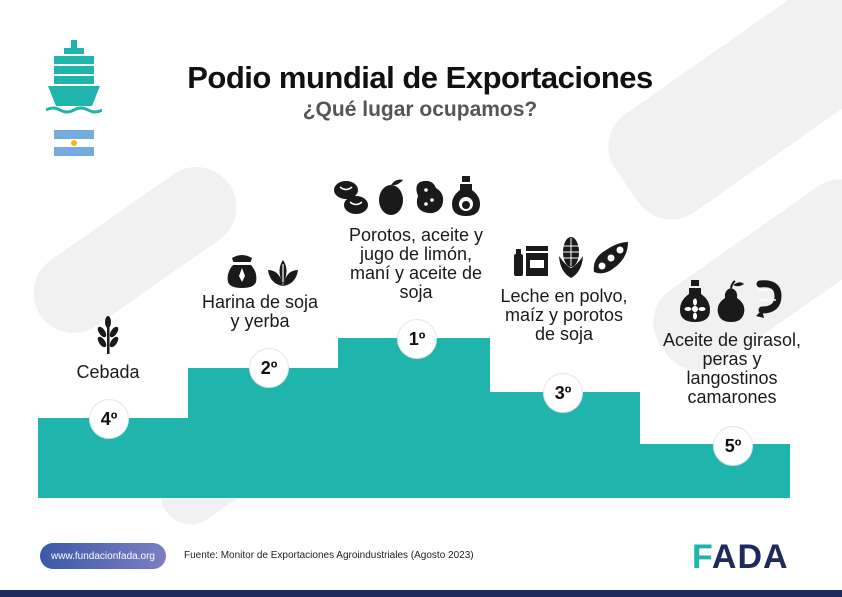 Image resolution: width=842 pixels, height=597 pixels. What do you see at coordinates (351, 197) in the screenshot?
I see `beans-icon` at bounding box center [351, 197].